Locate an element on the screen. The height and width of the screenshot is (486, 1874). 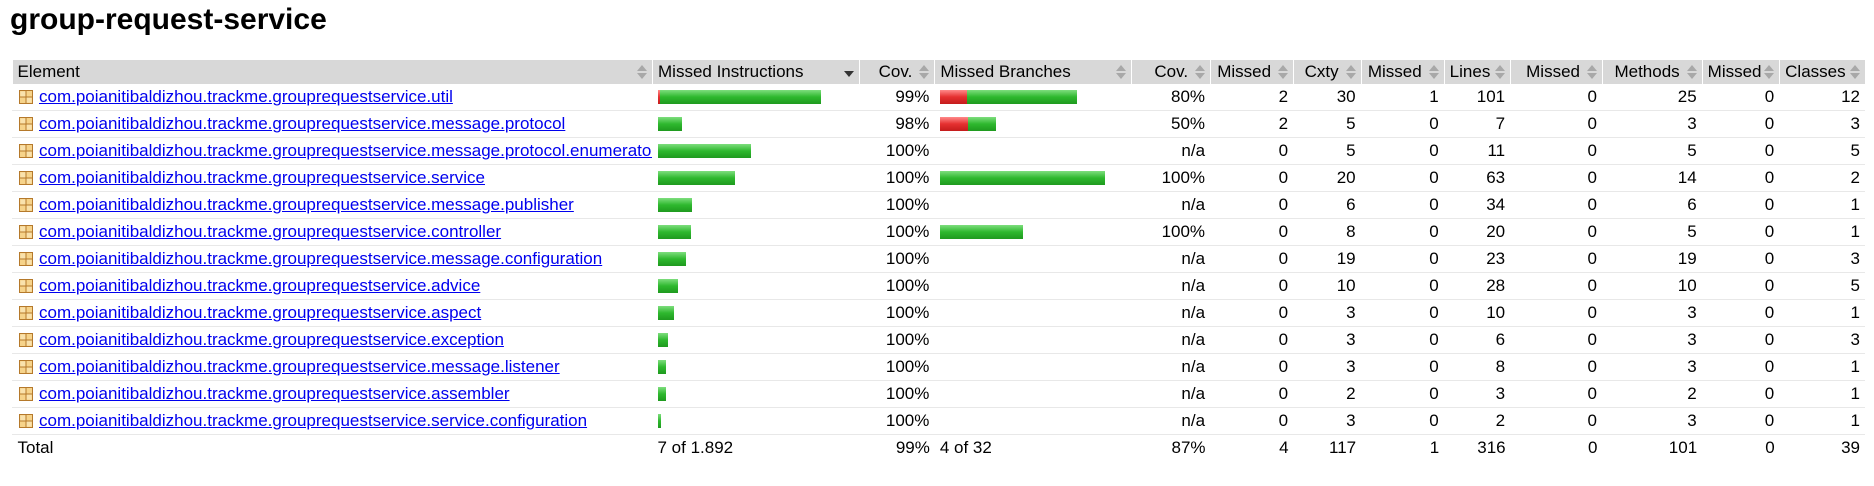
total-lines: 316 is located at coordinates (1477, 447).